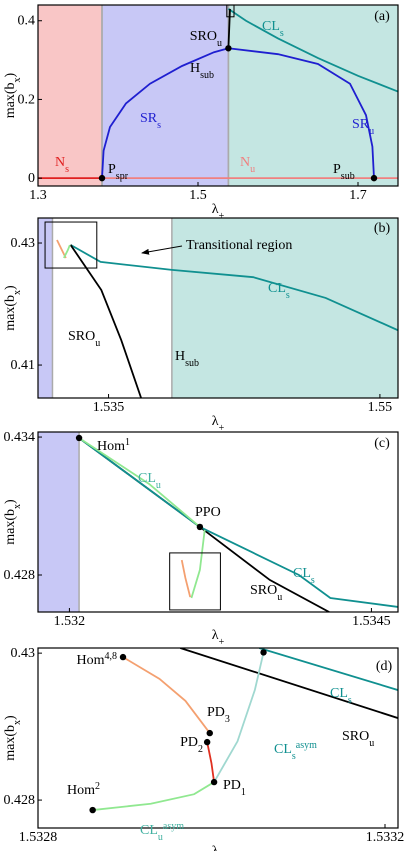 Image resolution: width=407 pixels, height=851 pixels. I want to click on annotation-part: Transitional region, so click(239, 245).